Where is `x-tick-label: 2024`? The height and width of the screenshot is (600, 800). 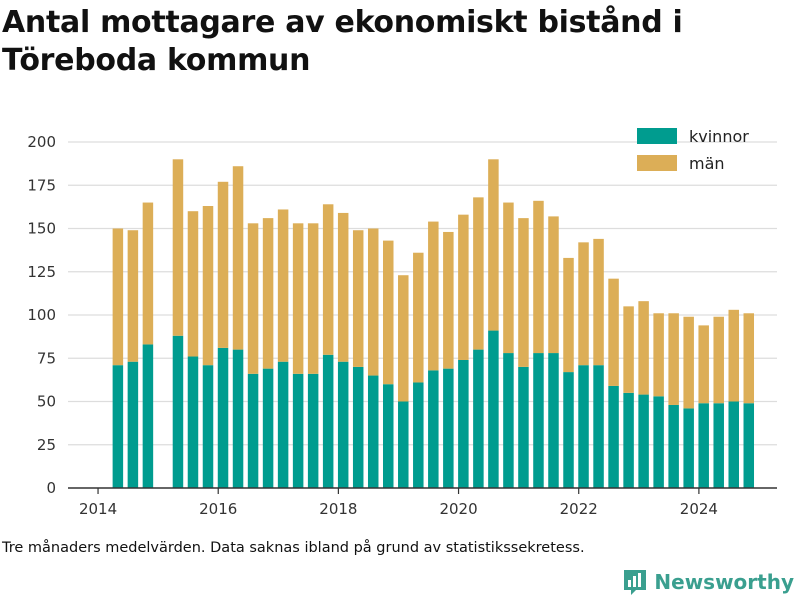 x-tick-label: 2024 is located at coordinates (699, 509).